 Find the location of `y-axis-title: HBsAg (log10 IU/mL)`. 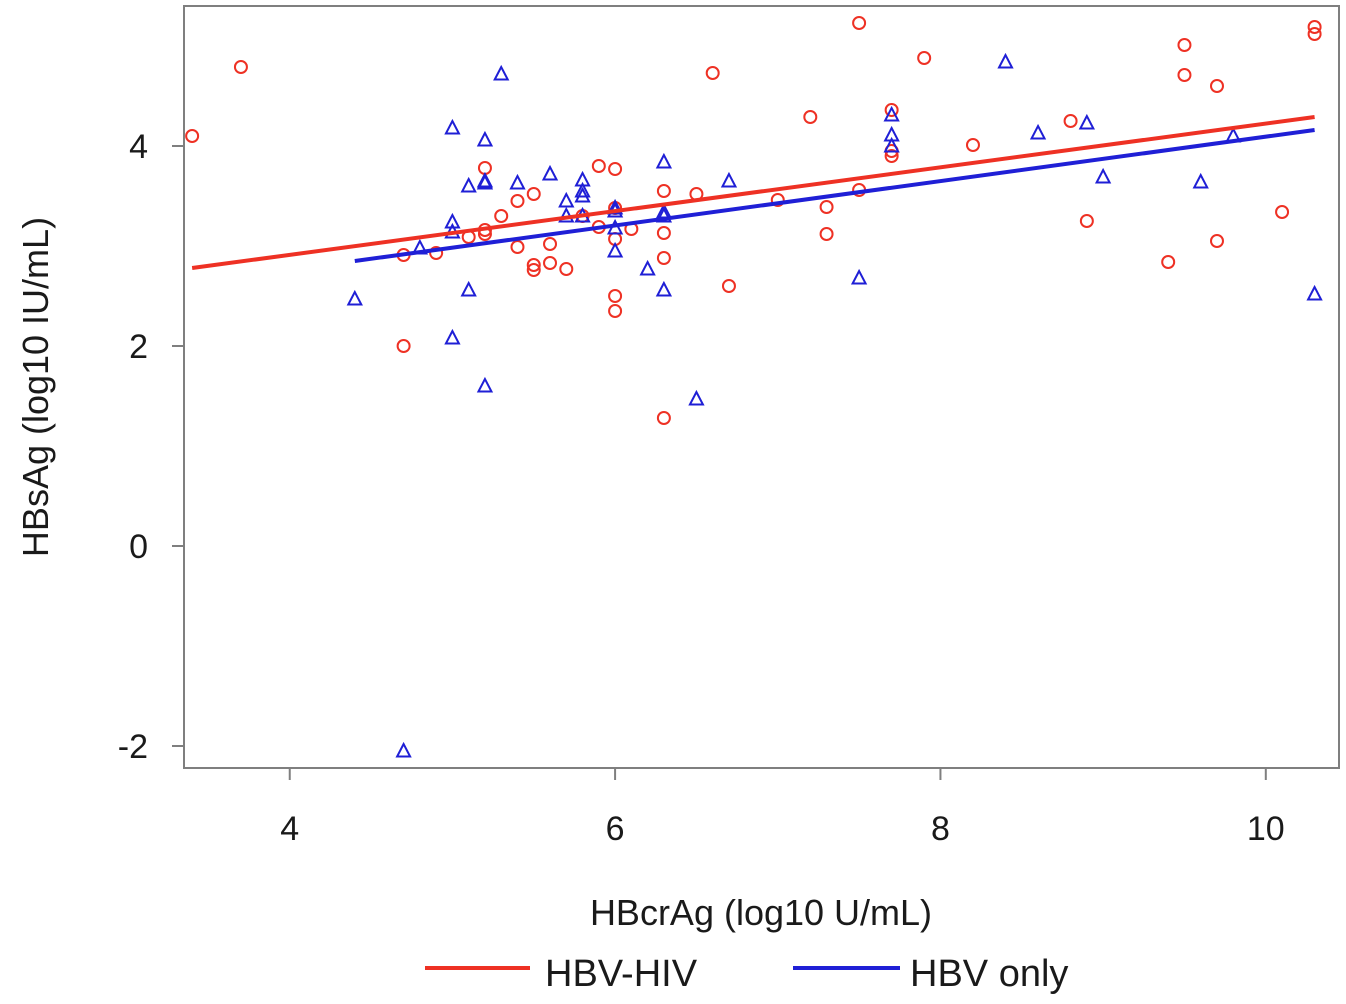

y-axis-title: HBsAg (log10 IU/mL) is located at coordinates (35, 387).